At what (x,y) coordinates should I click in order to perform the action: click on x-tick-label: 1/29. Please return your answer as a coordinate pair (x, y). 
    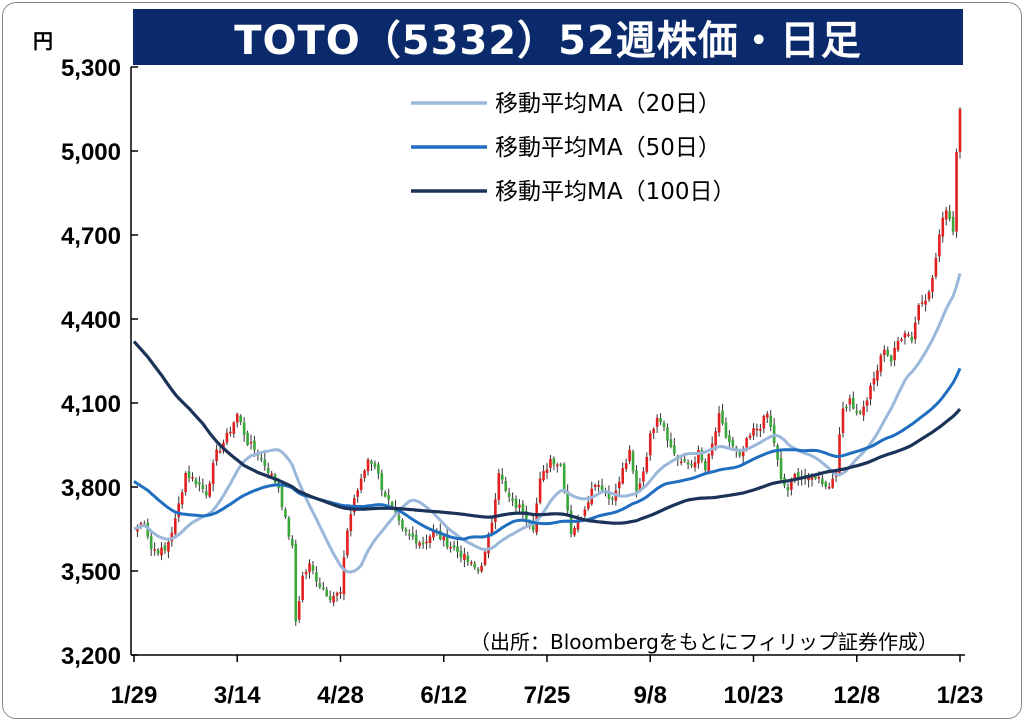
    Looking at the image, I should click on (134, 695).